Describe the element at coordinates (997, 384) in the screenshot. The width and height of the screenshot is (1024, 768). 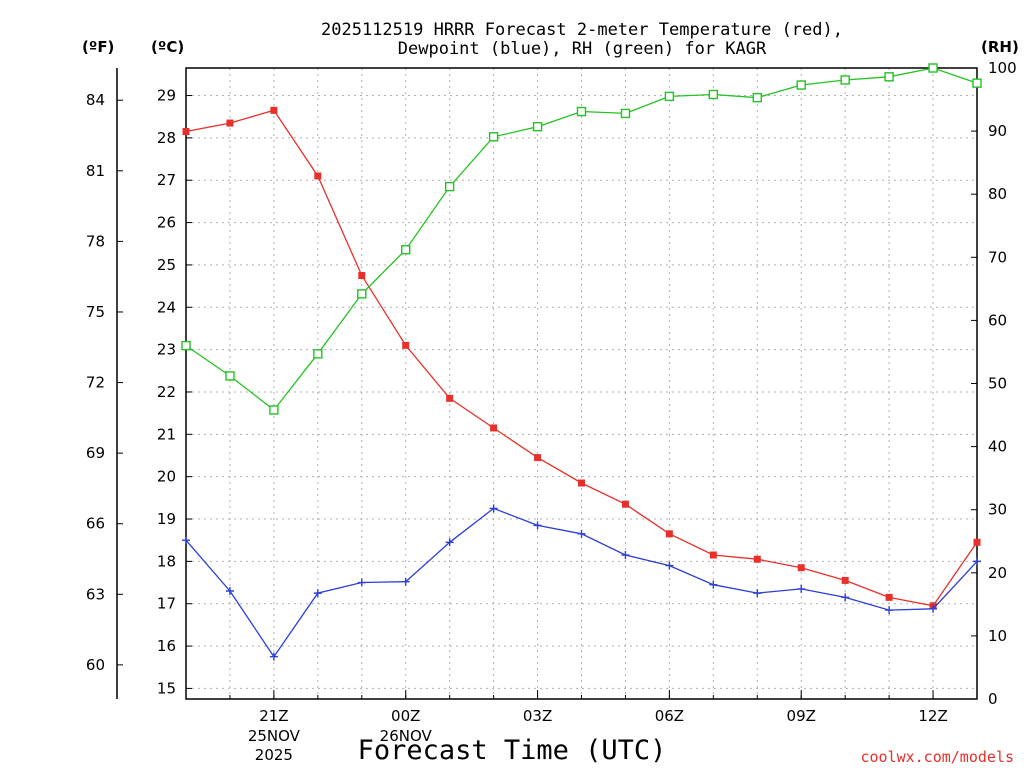
I see `rh-tick-label: 50` at that location.